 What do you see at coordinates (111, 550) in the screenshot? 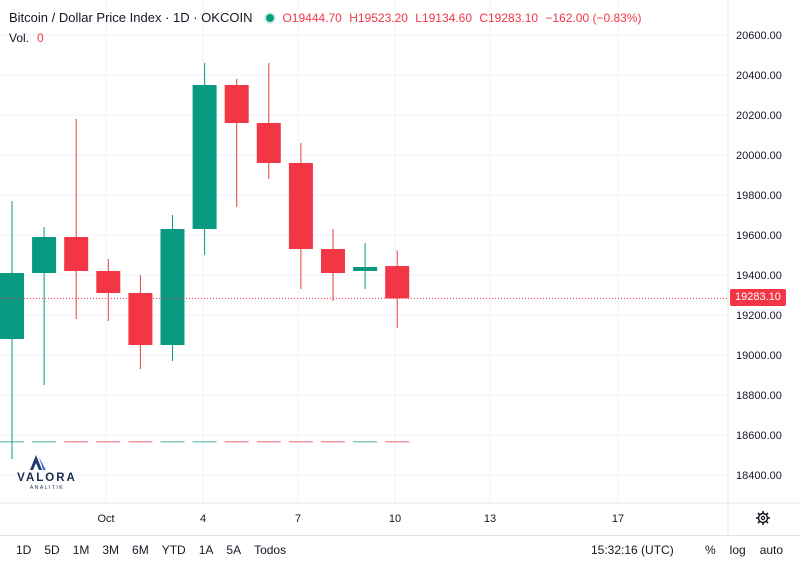
I see `range-3m-button: 3M` at bounding box center [111, 550].